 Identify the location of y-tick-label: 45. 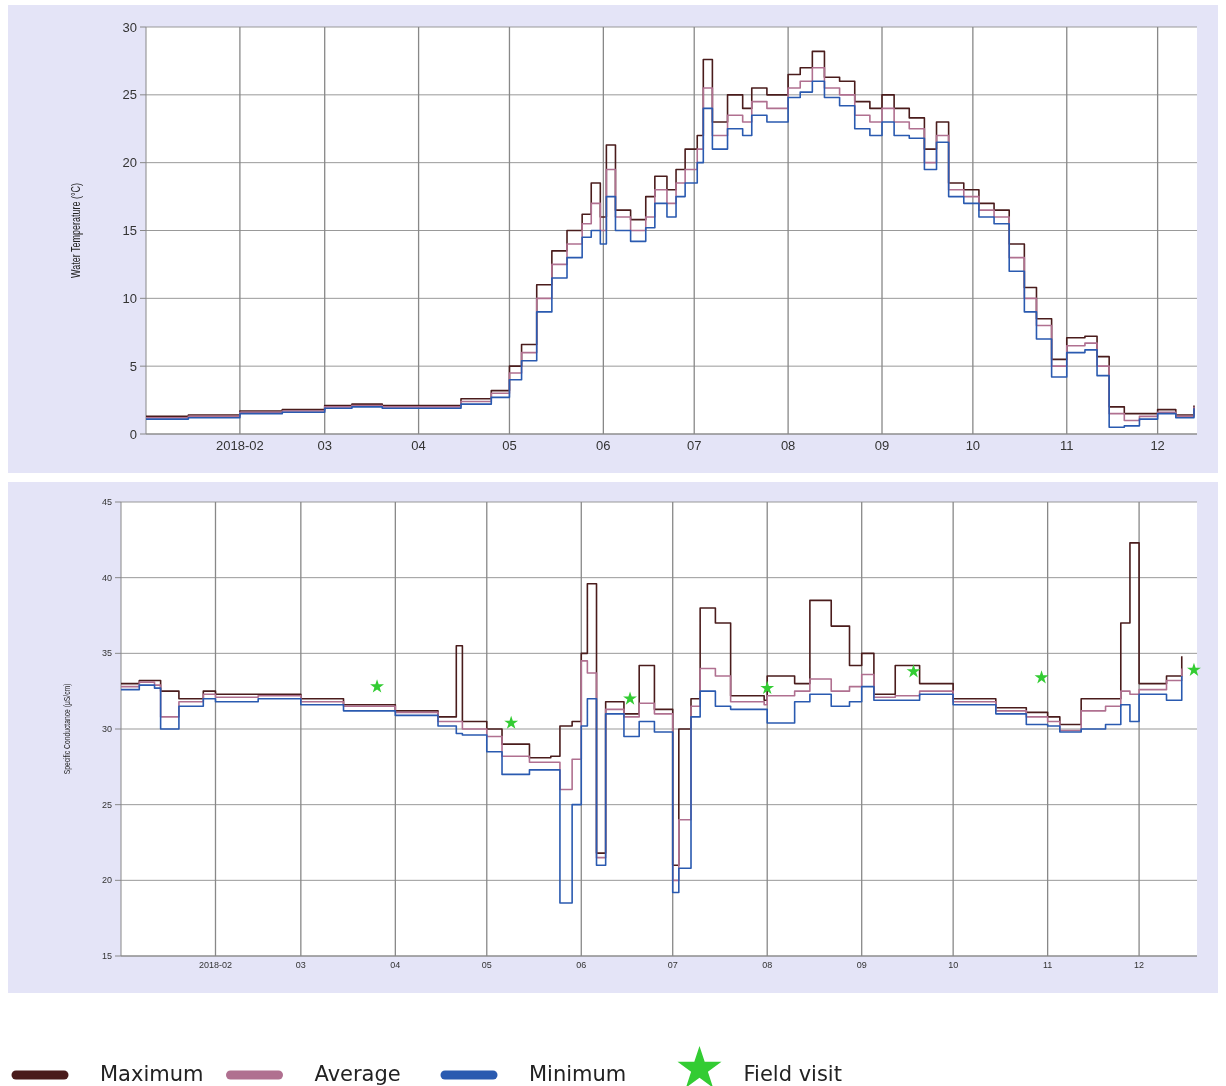
(106, 502).